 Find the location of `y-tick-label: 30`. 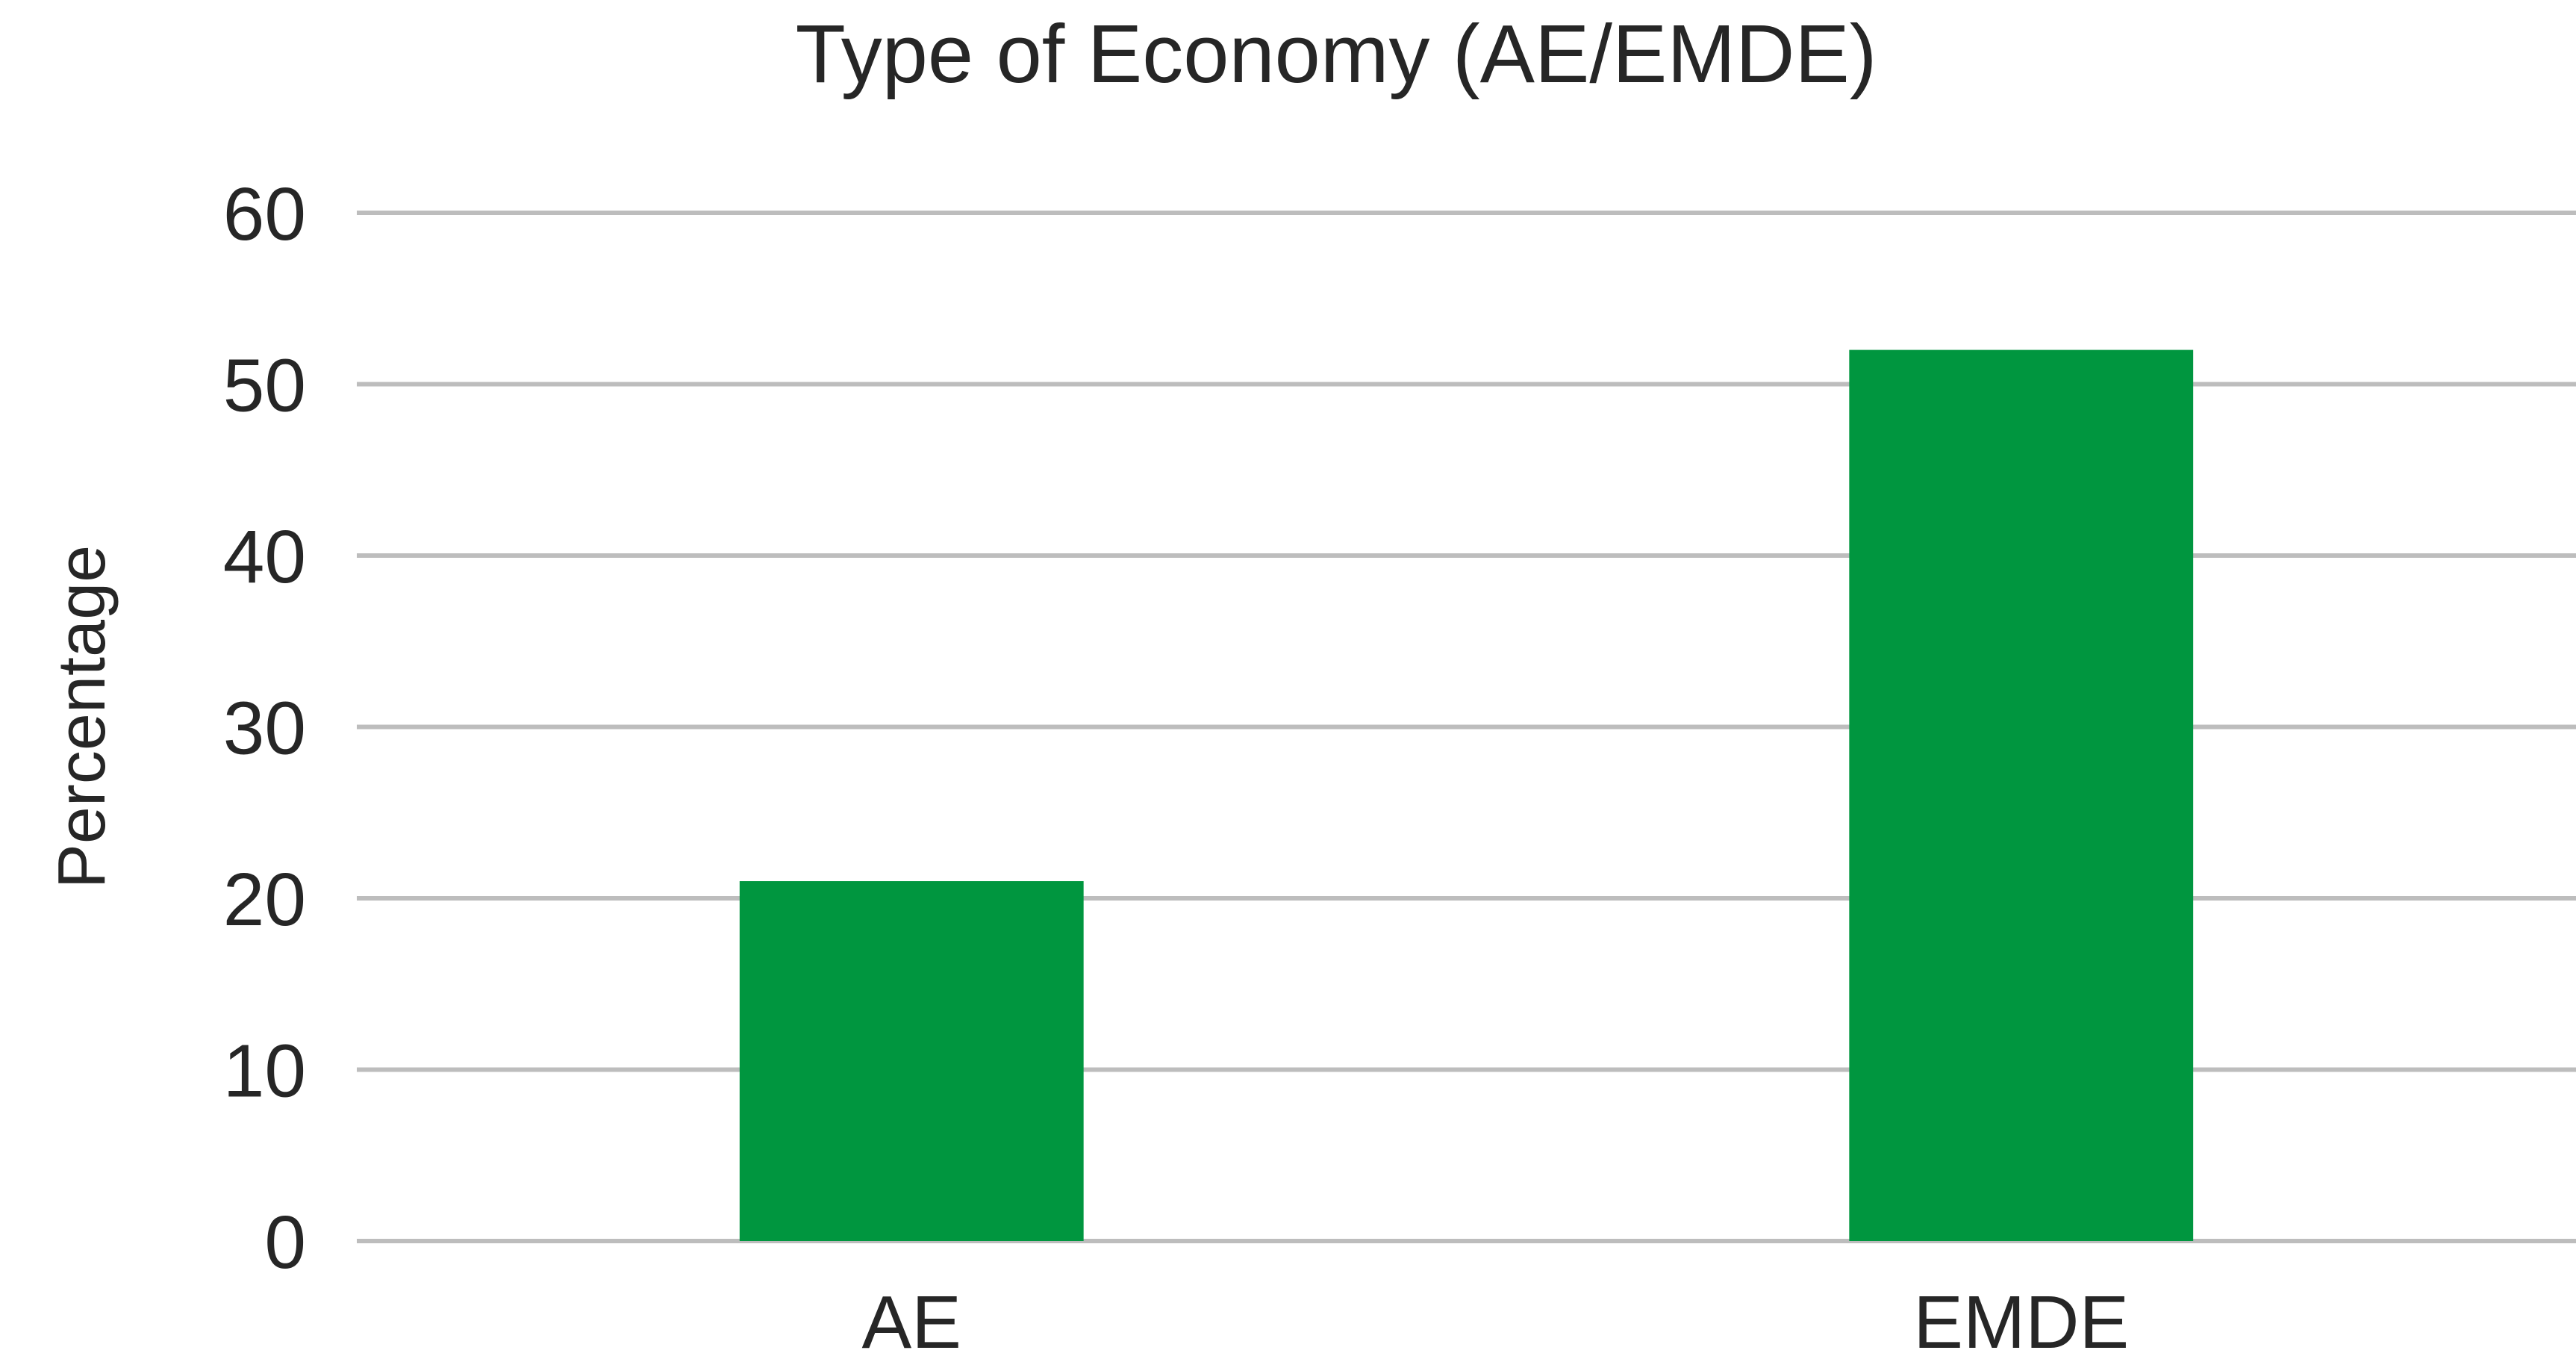

y-tick-label: 30 is located at coordinates (264, 729).